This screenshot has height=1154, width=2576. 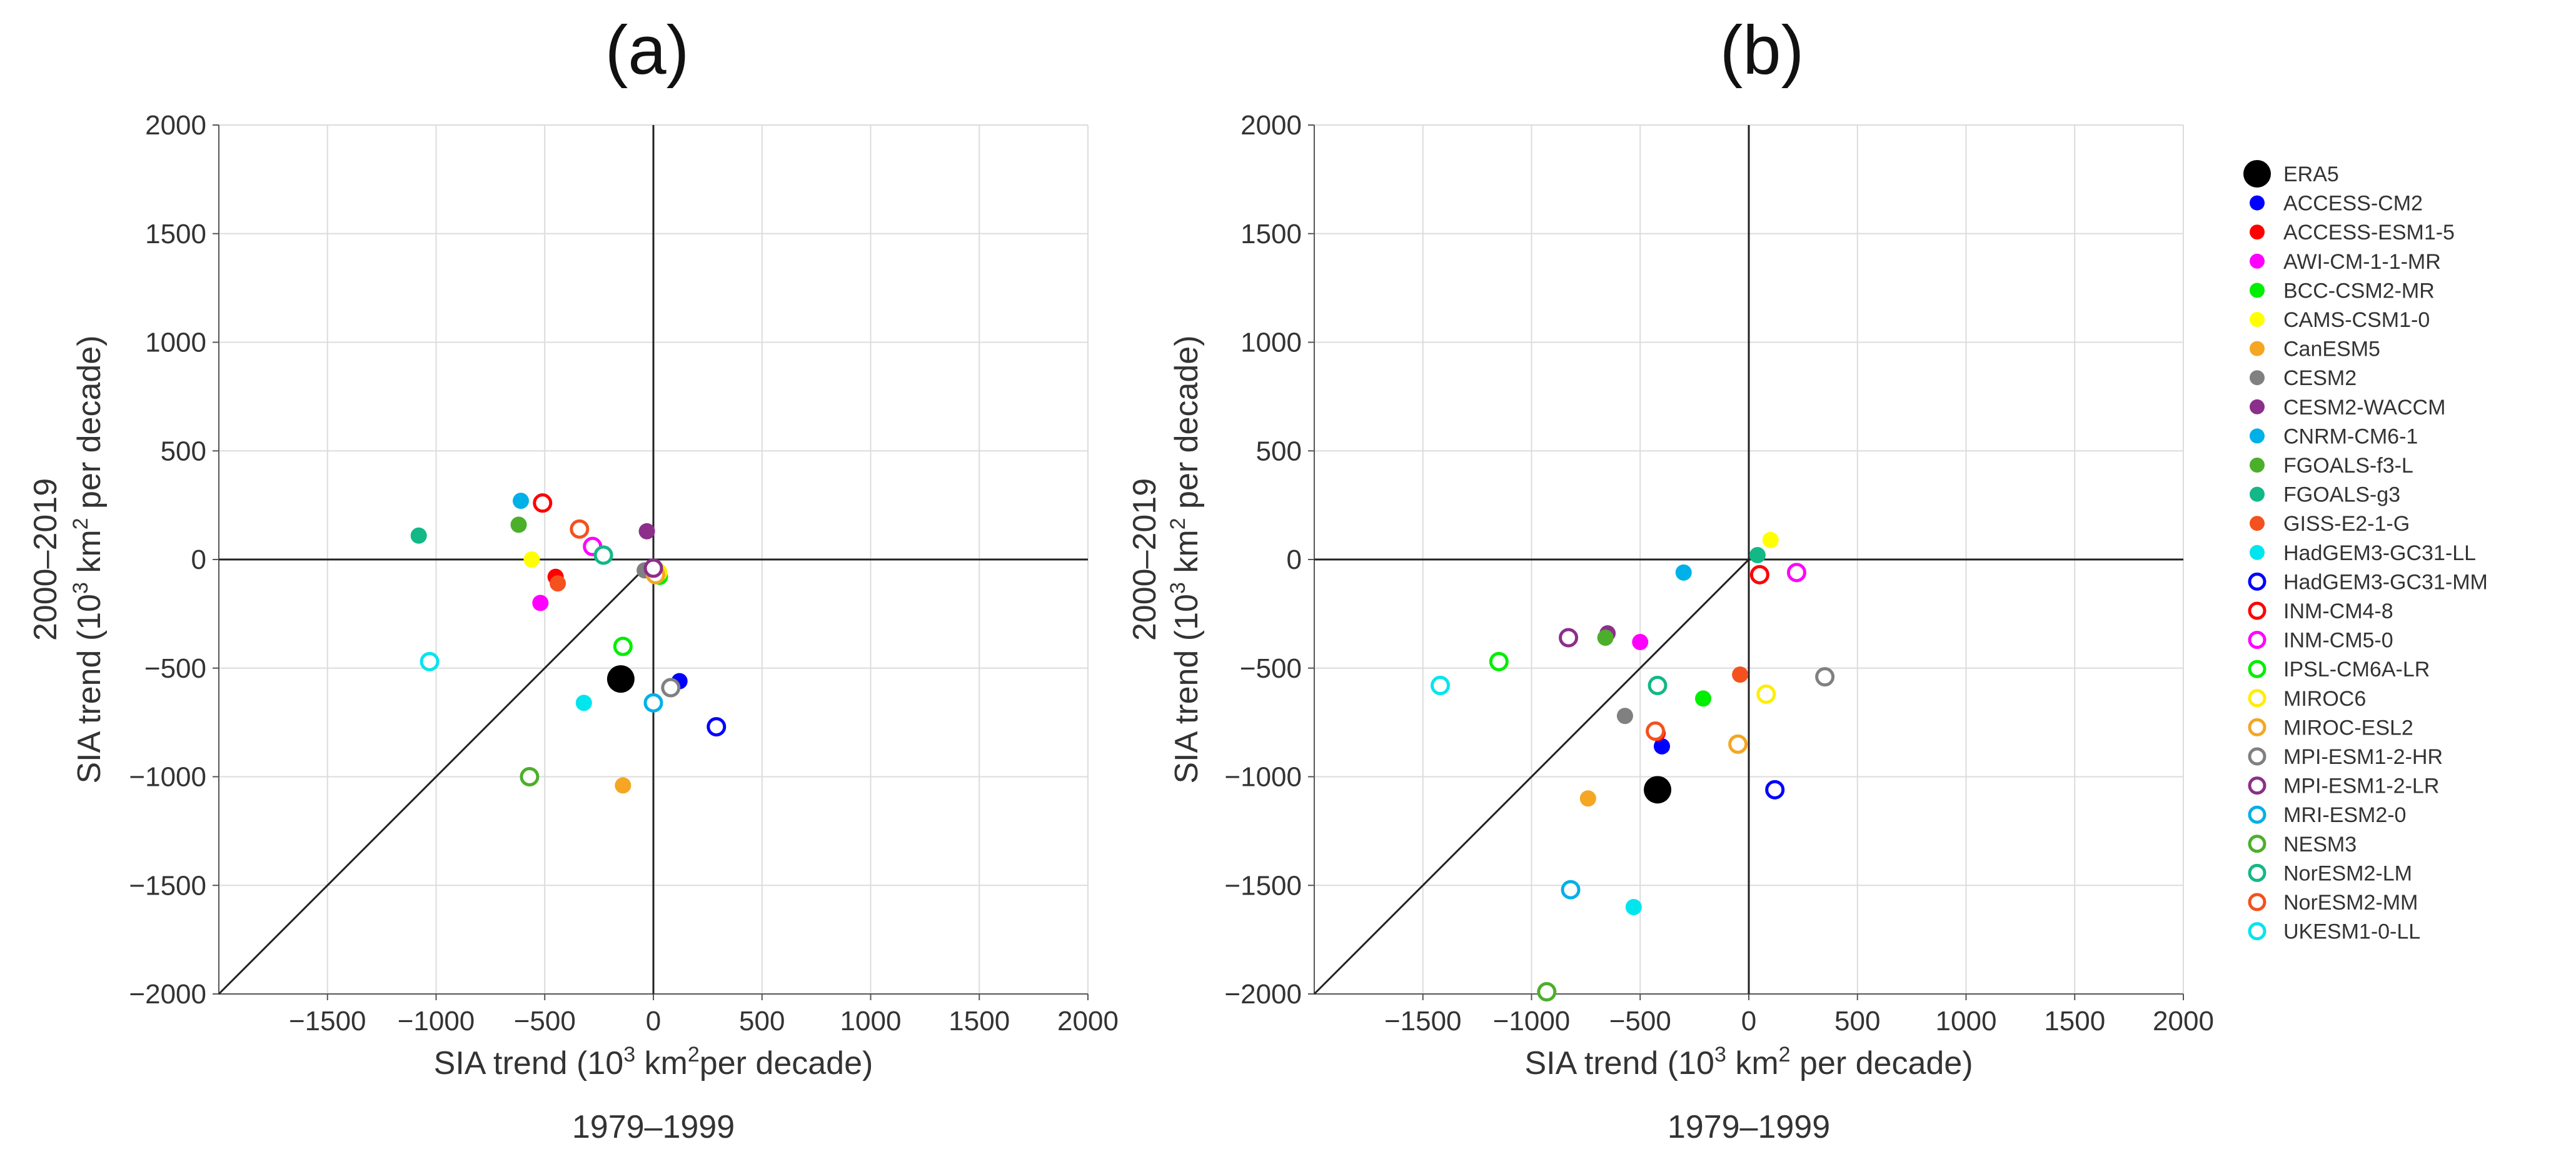 What do you see at coordinates (167, 994) in the screenshot?
I see `y-tick-label: −2000` at bounding box center [167, 994].